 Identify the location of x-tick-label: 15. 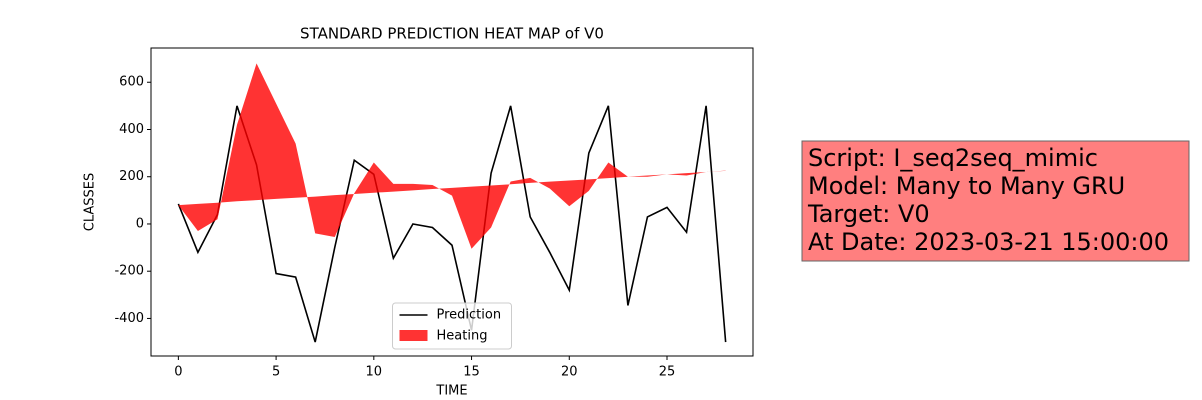
(471, 372).